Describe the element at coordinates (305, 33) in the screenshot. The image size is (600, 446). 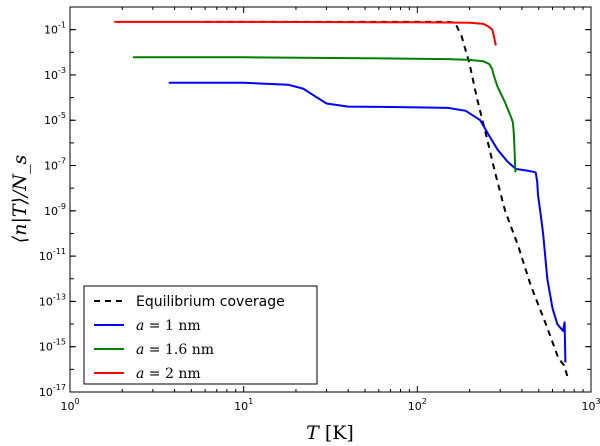
I see `series-line-a2` at that location.